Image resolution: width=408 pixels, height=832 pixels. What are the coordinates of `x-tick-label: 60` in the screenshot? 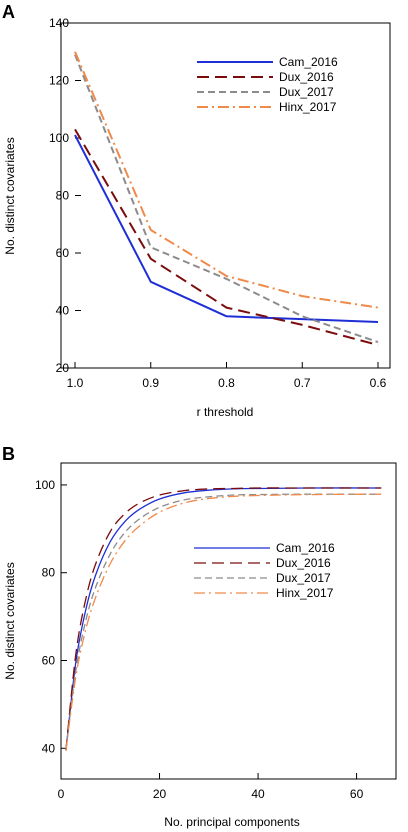 It's located at (357, 794).